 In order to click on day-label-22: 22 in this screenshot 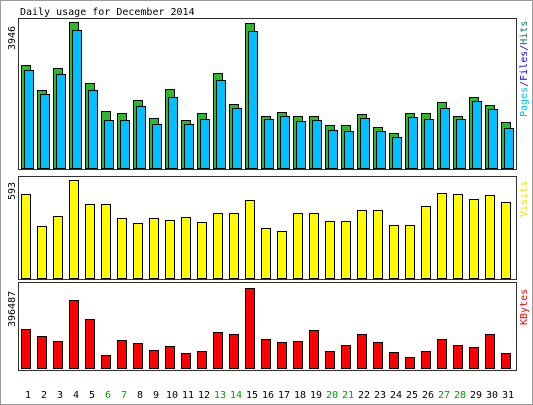, I will do `click(364, 395)`.